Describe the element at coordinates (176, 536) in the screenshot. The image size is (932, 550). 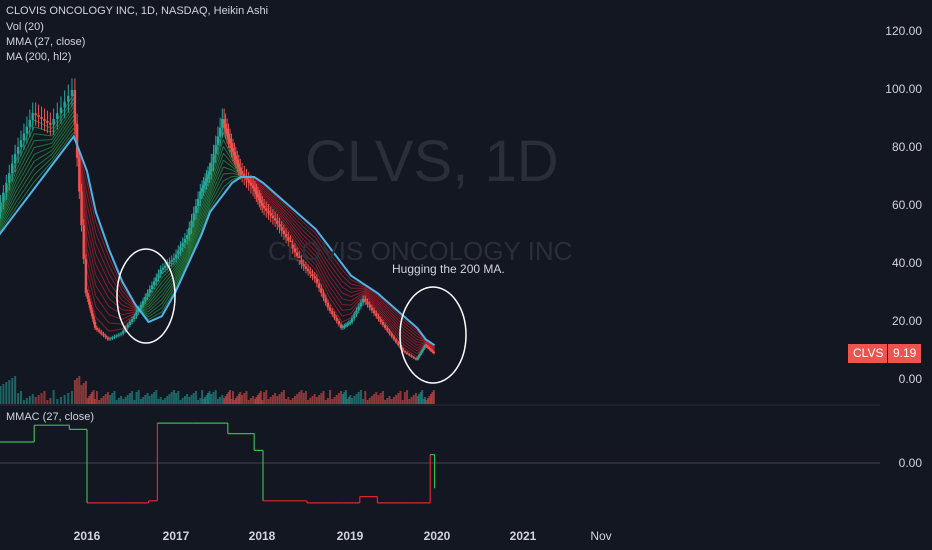
I see `x-axis-label: 2017` at that location.